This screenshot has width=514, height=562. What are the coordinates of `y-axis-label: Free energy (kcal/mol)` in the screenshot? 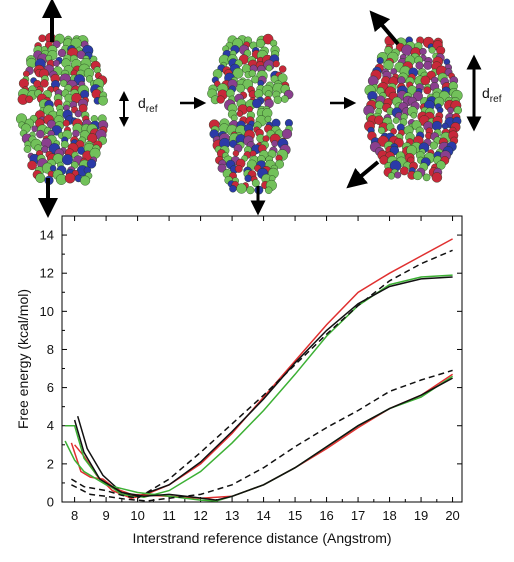 It's located at (23, 359).